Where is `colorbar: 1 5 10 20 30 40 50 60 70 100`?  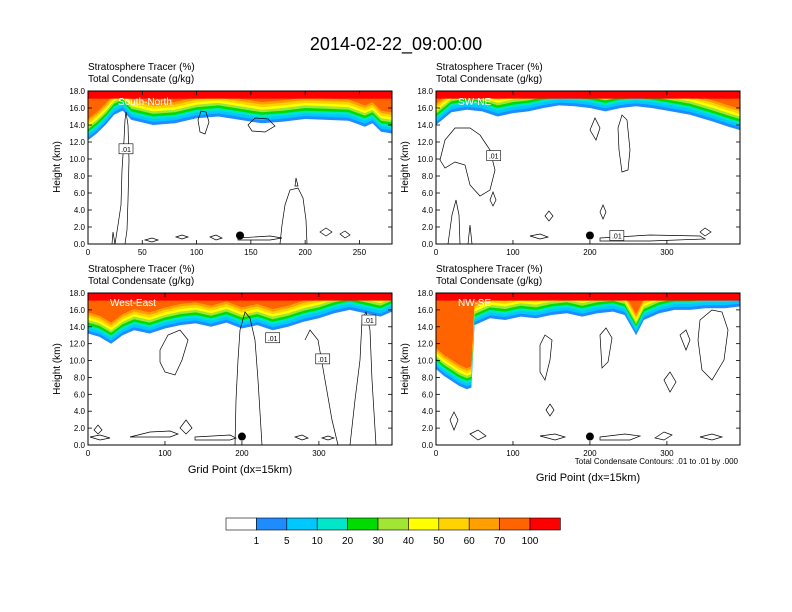
colorbar: 1 5 10 20 30 40 50 60 70 100 is located at coordinates (393, 532).